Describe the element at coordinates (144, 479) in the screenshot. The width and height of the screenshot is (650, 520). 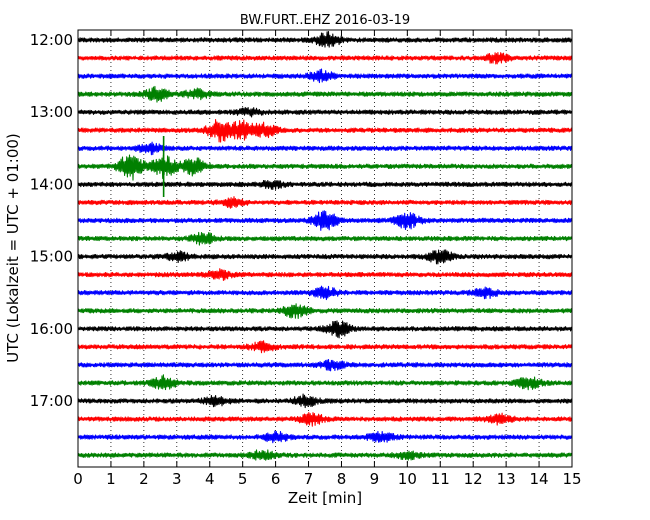
I see `x-tick-label-2: 2` at that location.